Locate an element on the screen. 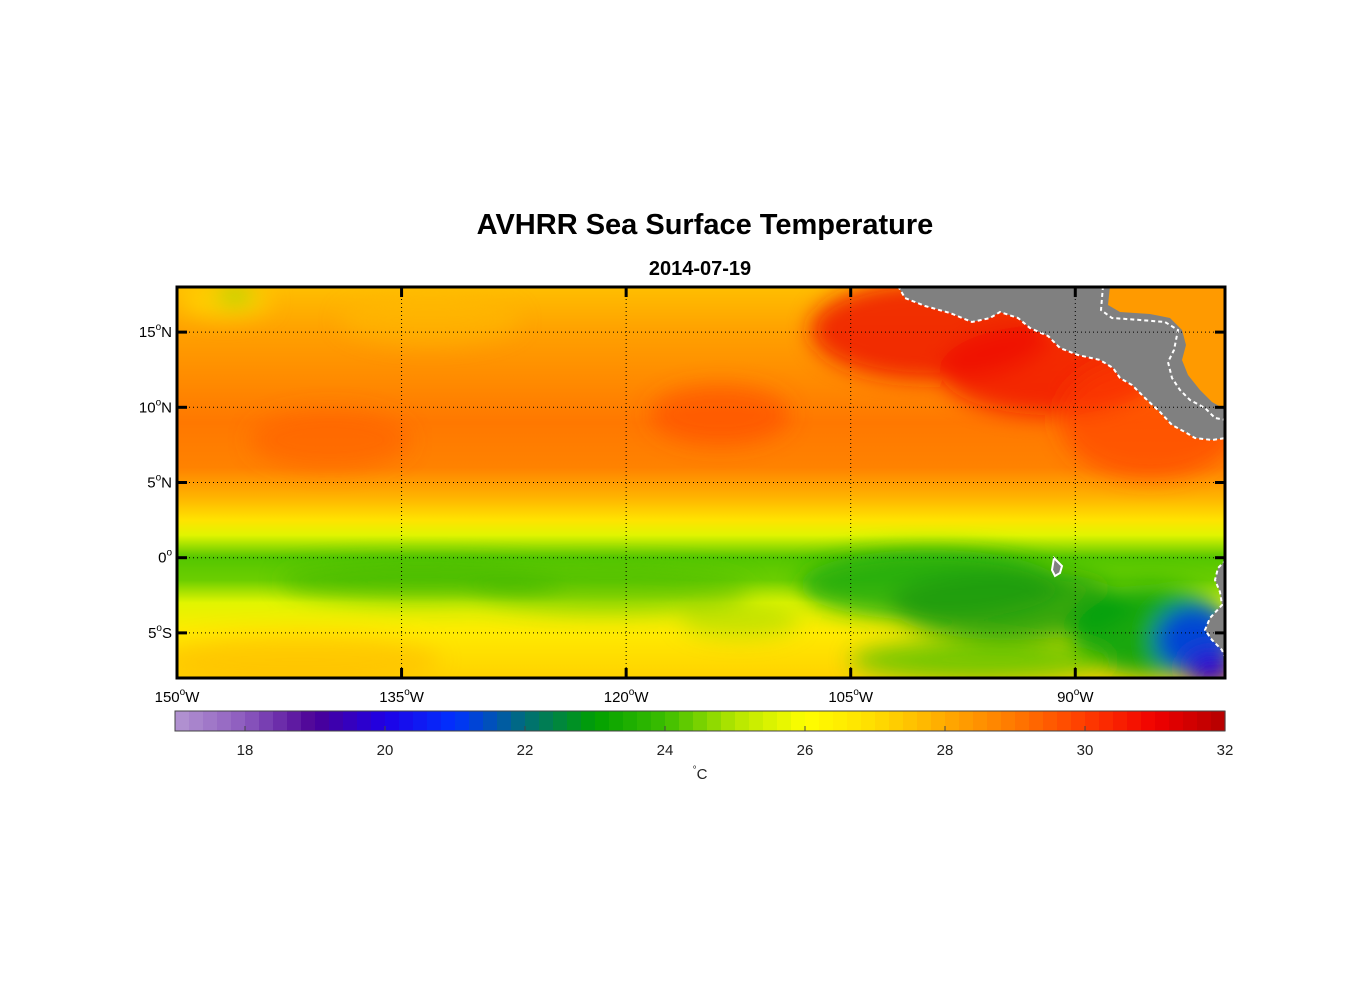  colorbar-steps is located at coordinates (700, 721).